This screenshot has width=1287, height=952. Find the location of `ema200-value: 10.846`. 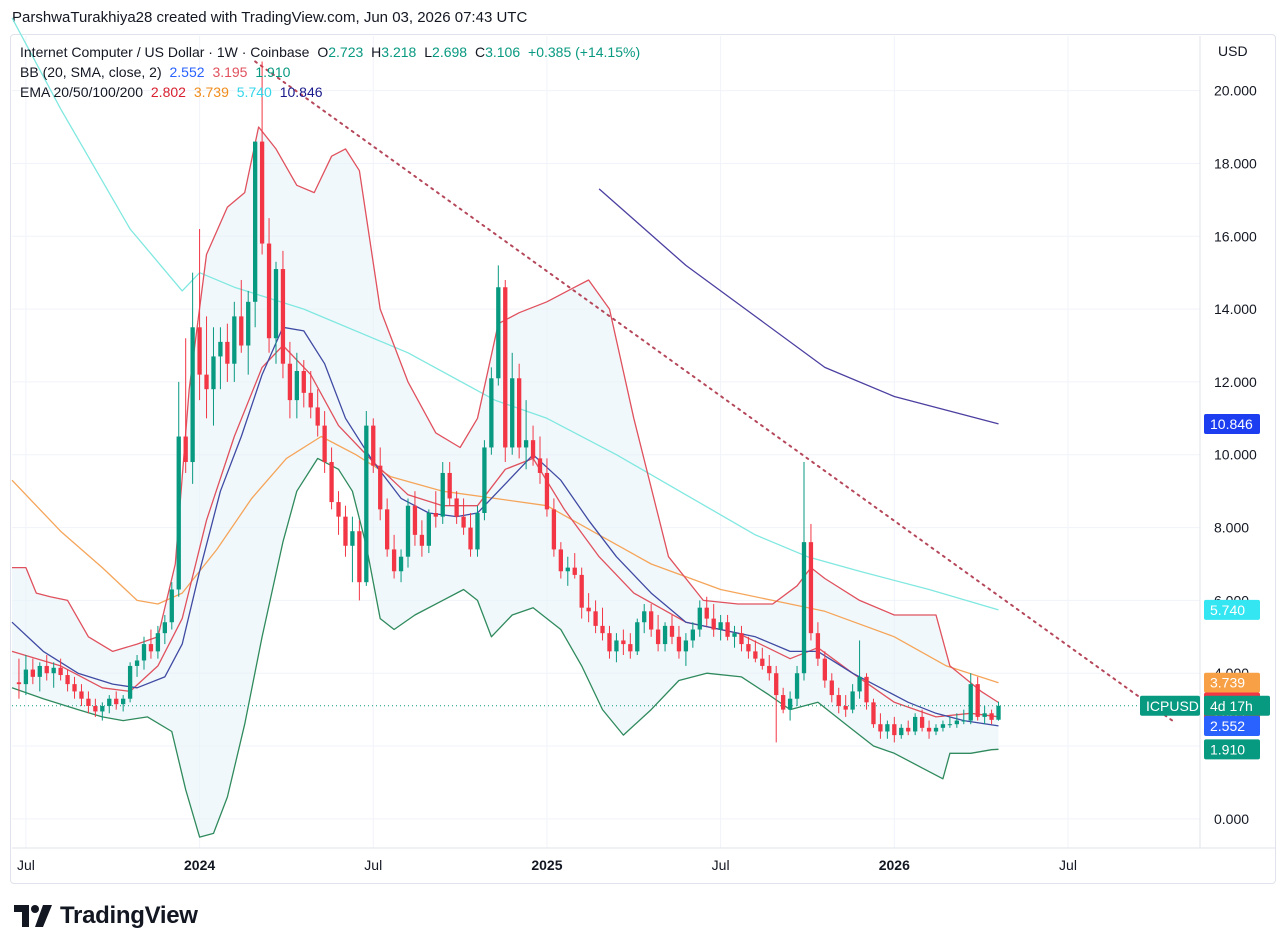

ema200-value: 10.846 is located at coordinates (301, 92).